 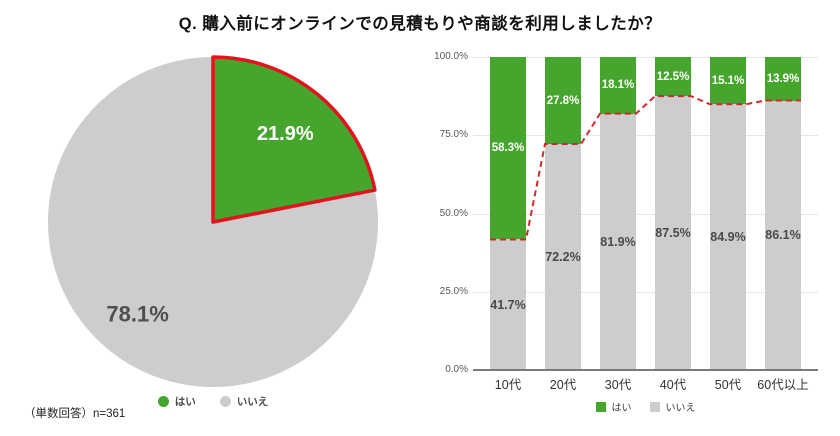 I want to click on data-label-no: 41.7%, so click(x=508, y=304).